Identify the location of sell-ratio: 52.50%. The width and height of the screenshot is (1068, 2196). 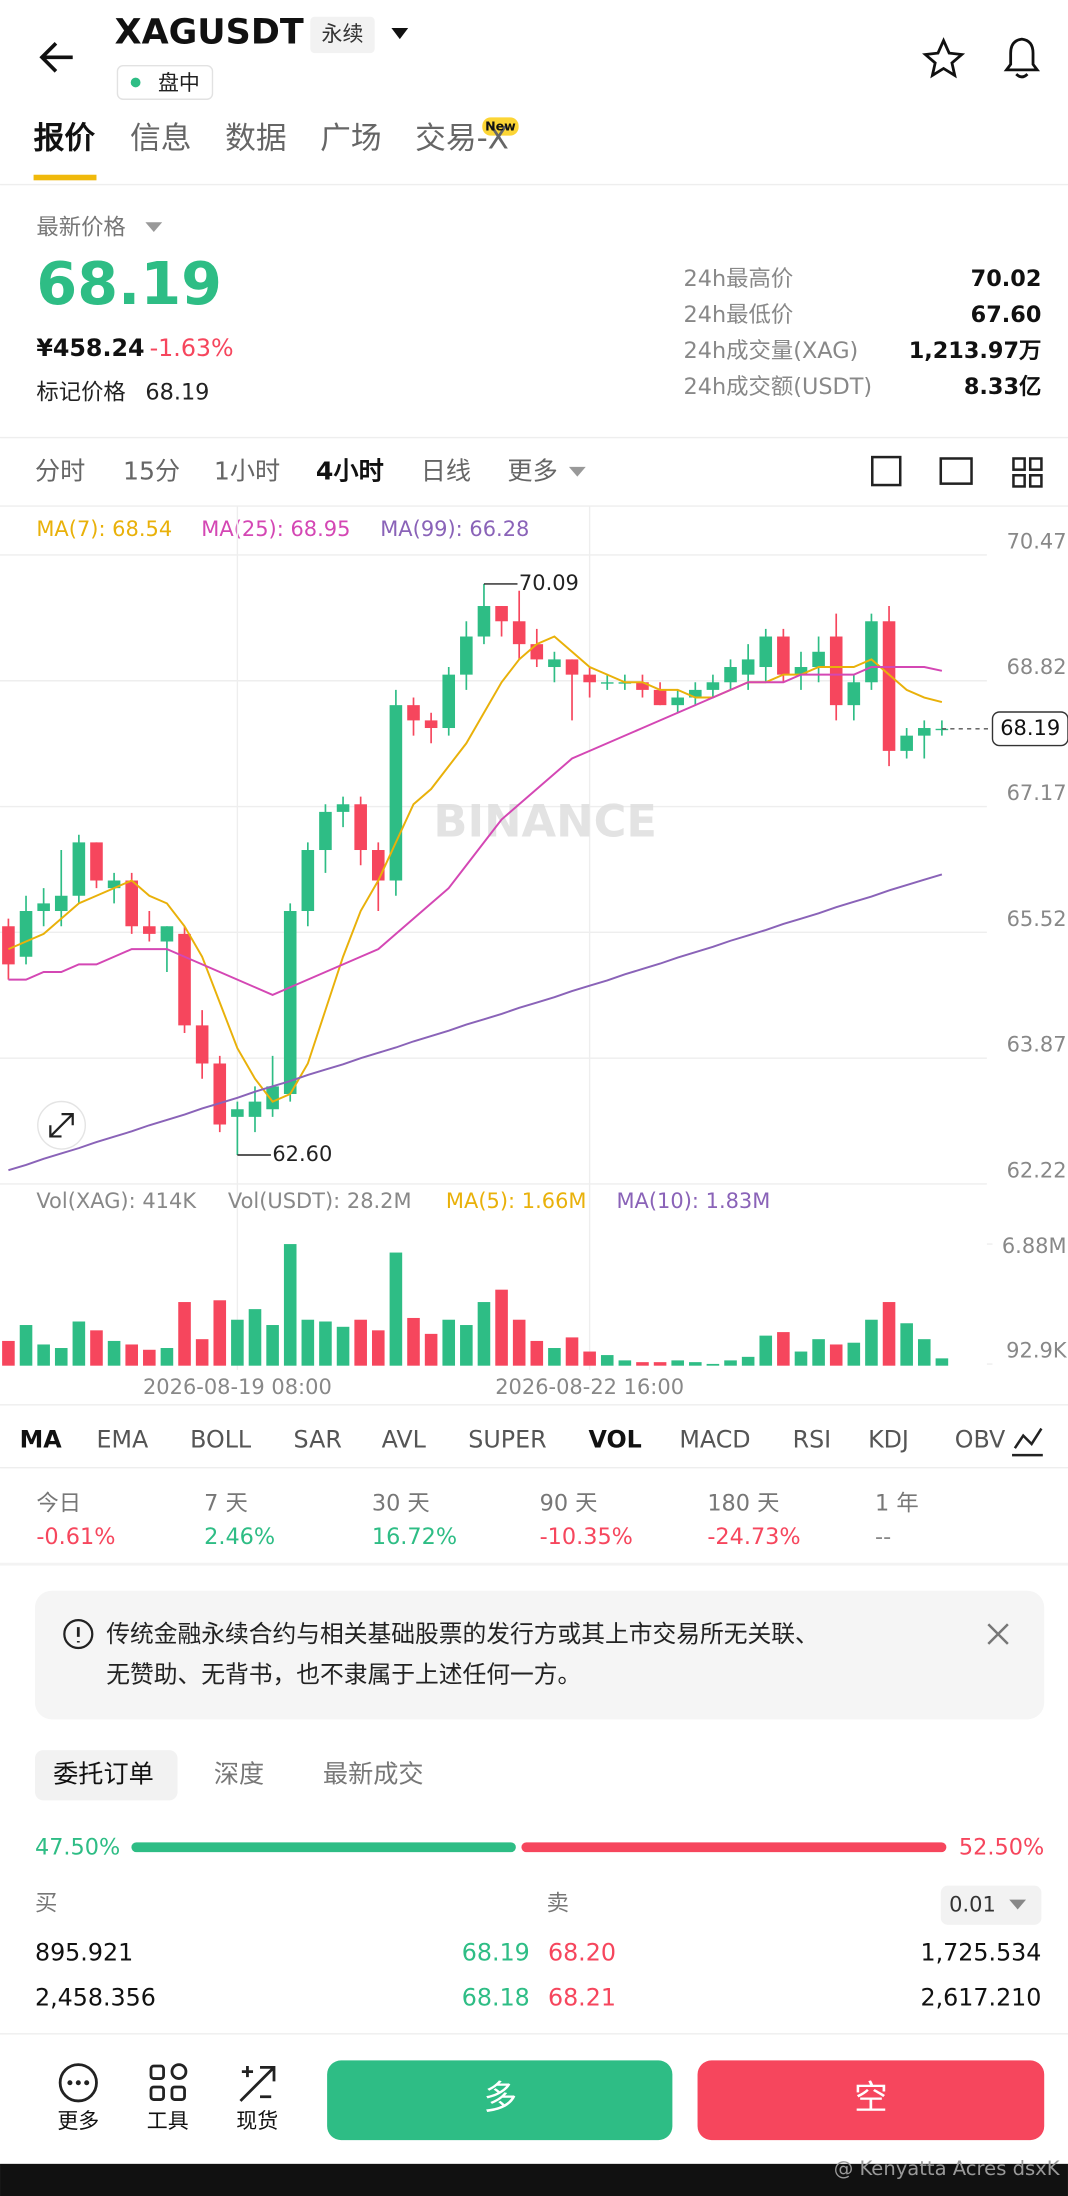
(1001, 1847).